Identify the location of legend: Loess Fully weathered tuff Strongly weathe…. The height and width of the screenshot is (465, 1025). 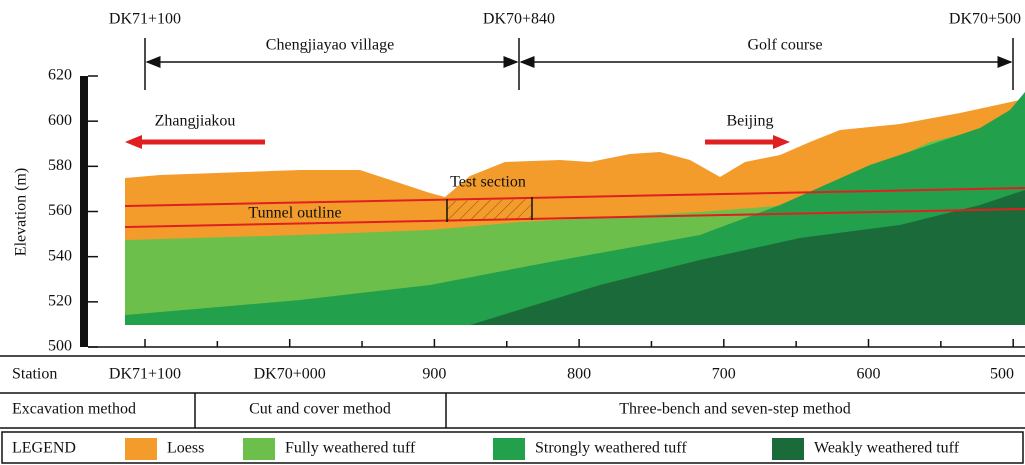
(542, 449).